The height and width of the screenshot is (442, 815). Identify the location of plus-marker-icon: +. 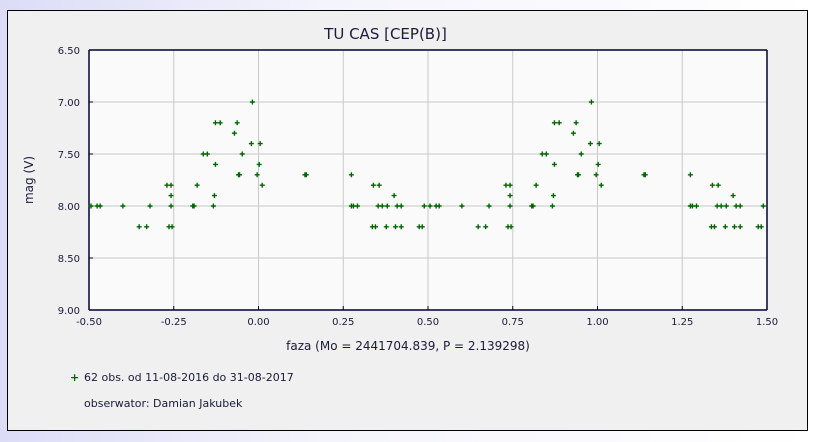
(75, 377).